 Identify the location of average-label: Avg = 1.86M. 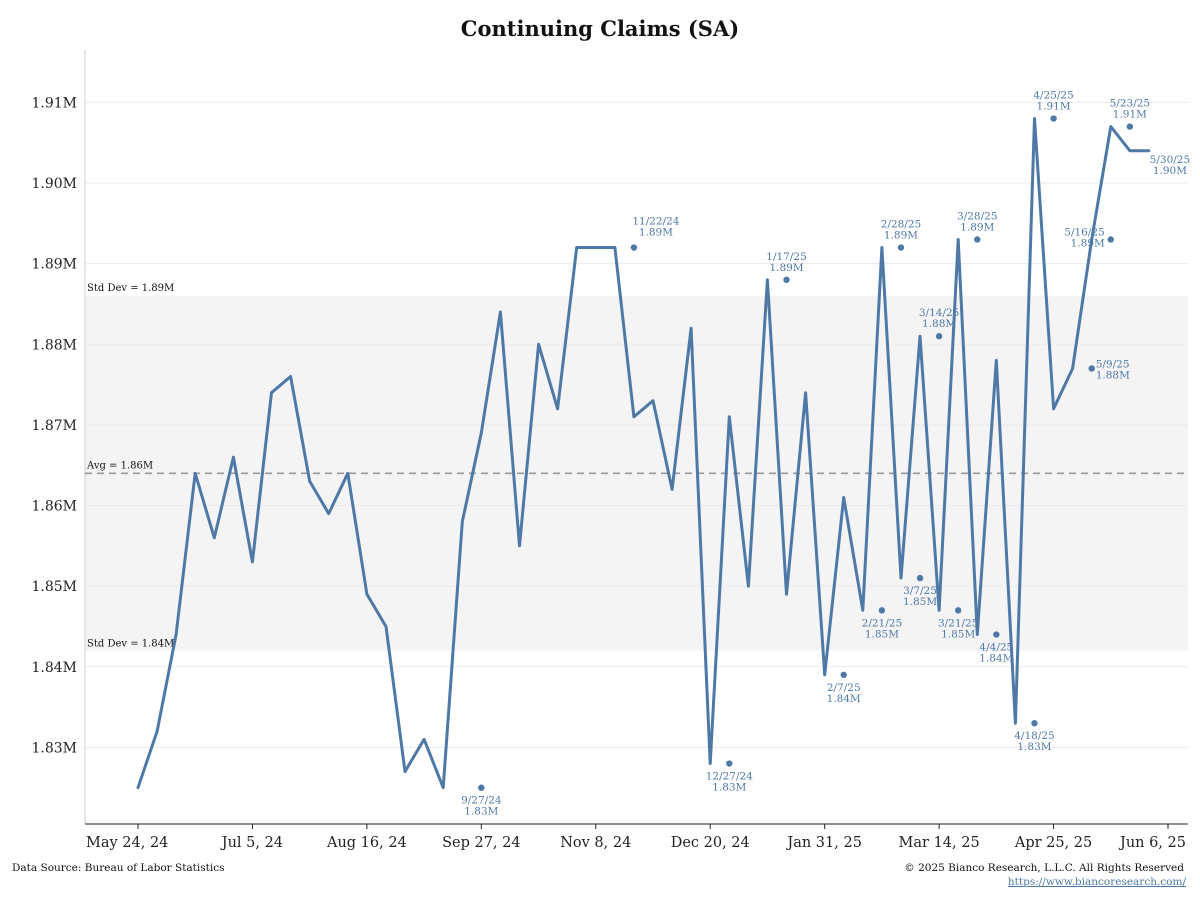
(119, 465).